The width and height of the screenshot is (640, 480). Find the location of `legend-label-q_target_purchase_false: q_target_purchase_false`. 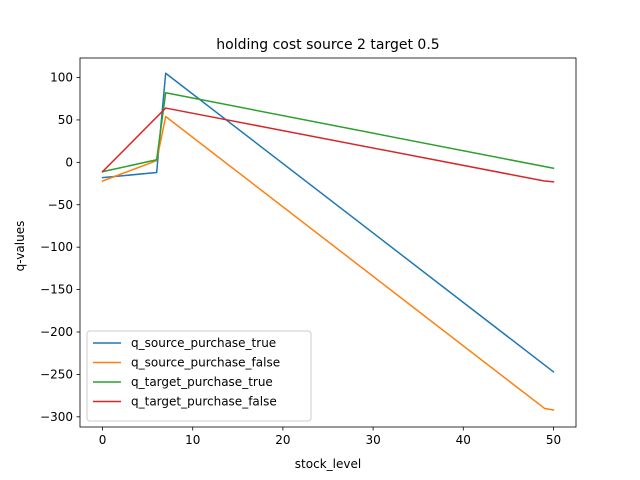

legend-label-q_target_purchase_false: q_target_purchase_false is located at coordinates (204, 402).